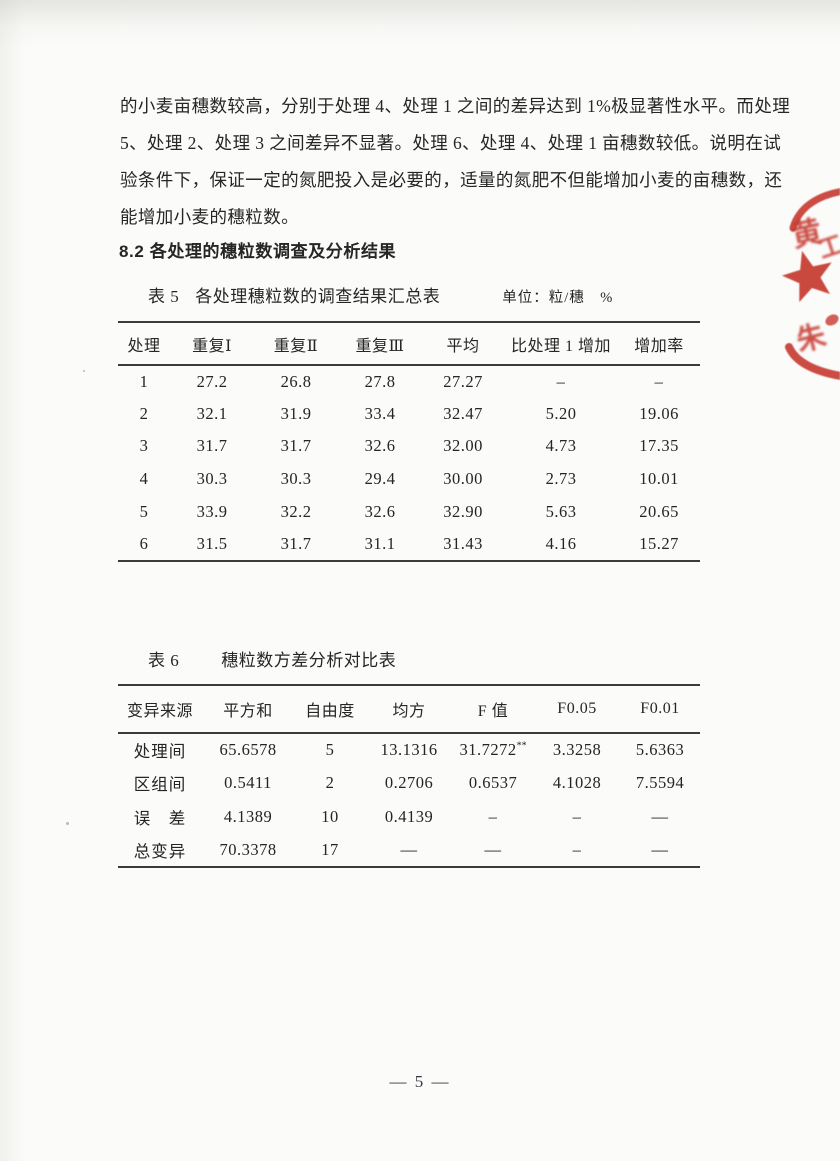 The image size is (840, 1161). Describe the element at coordinates (463, 543) in the screenshot. I see `table-cell: 31.43` at that location.